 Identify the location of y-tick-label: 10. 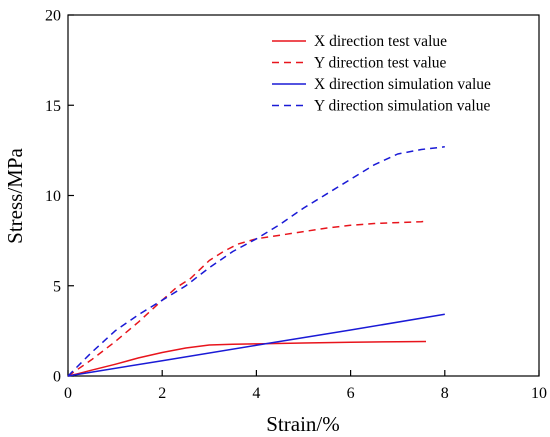
(53, 196).